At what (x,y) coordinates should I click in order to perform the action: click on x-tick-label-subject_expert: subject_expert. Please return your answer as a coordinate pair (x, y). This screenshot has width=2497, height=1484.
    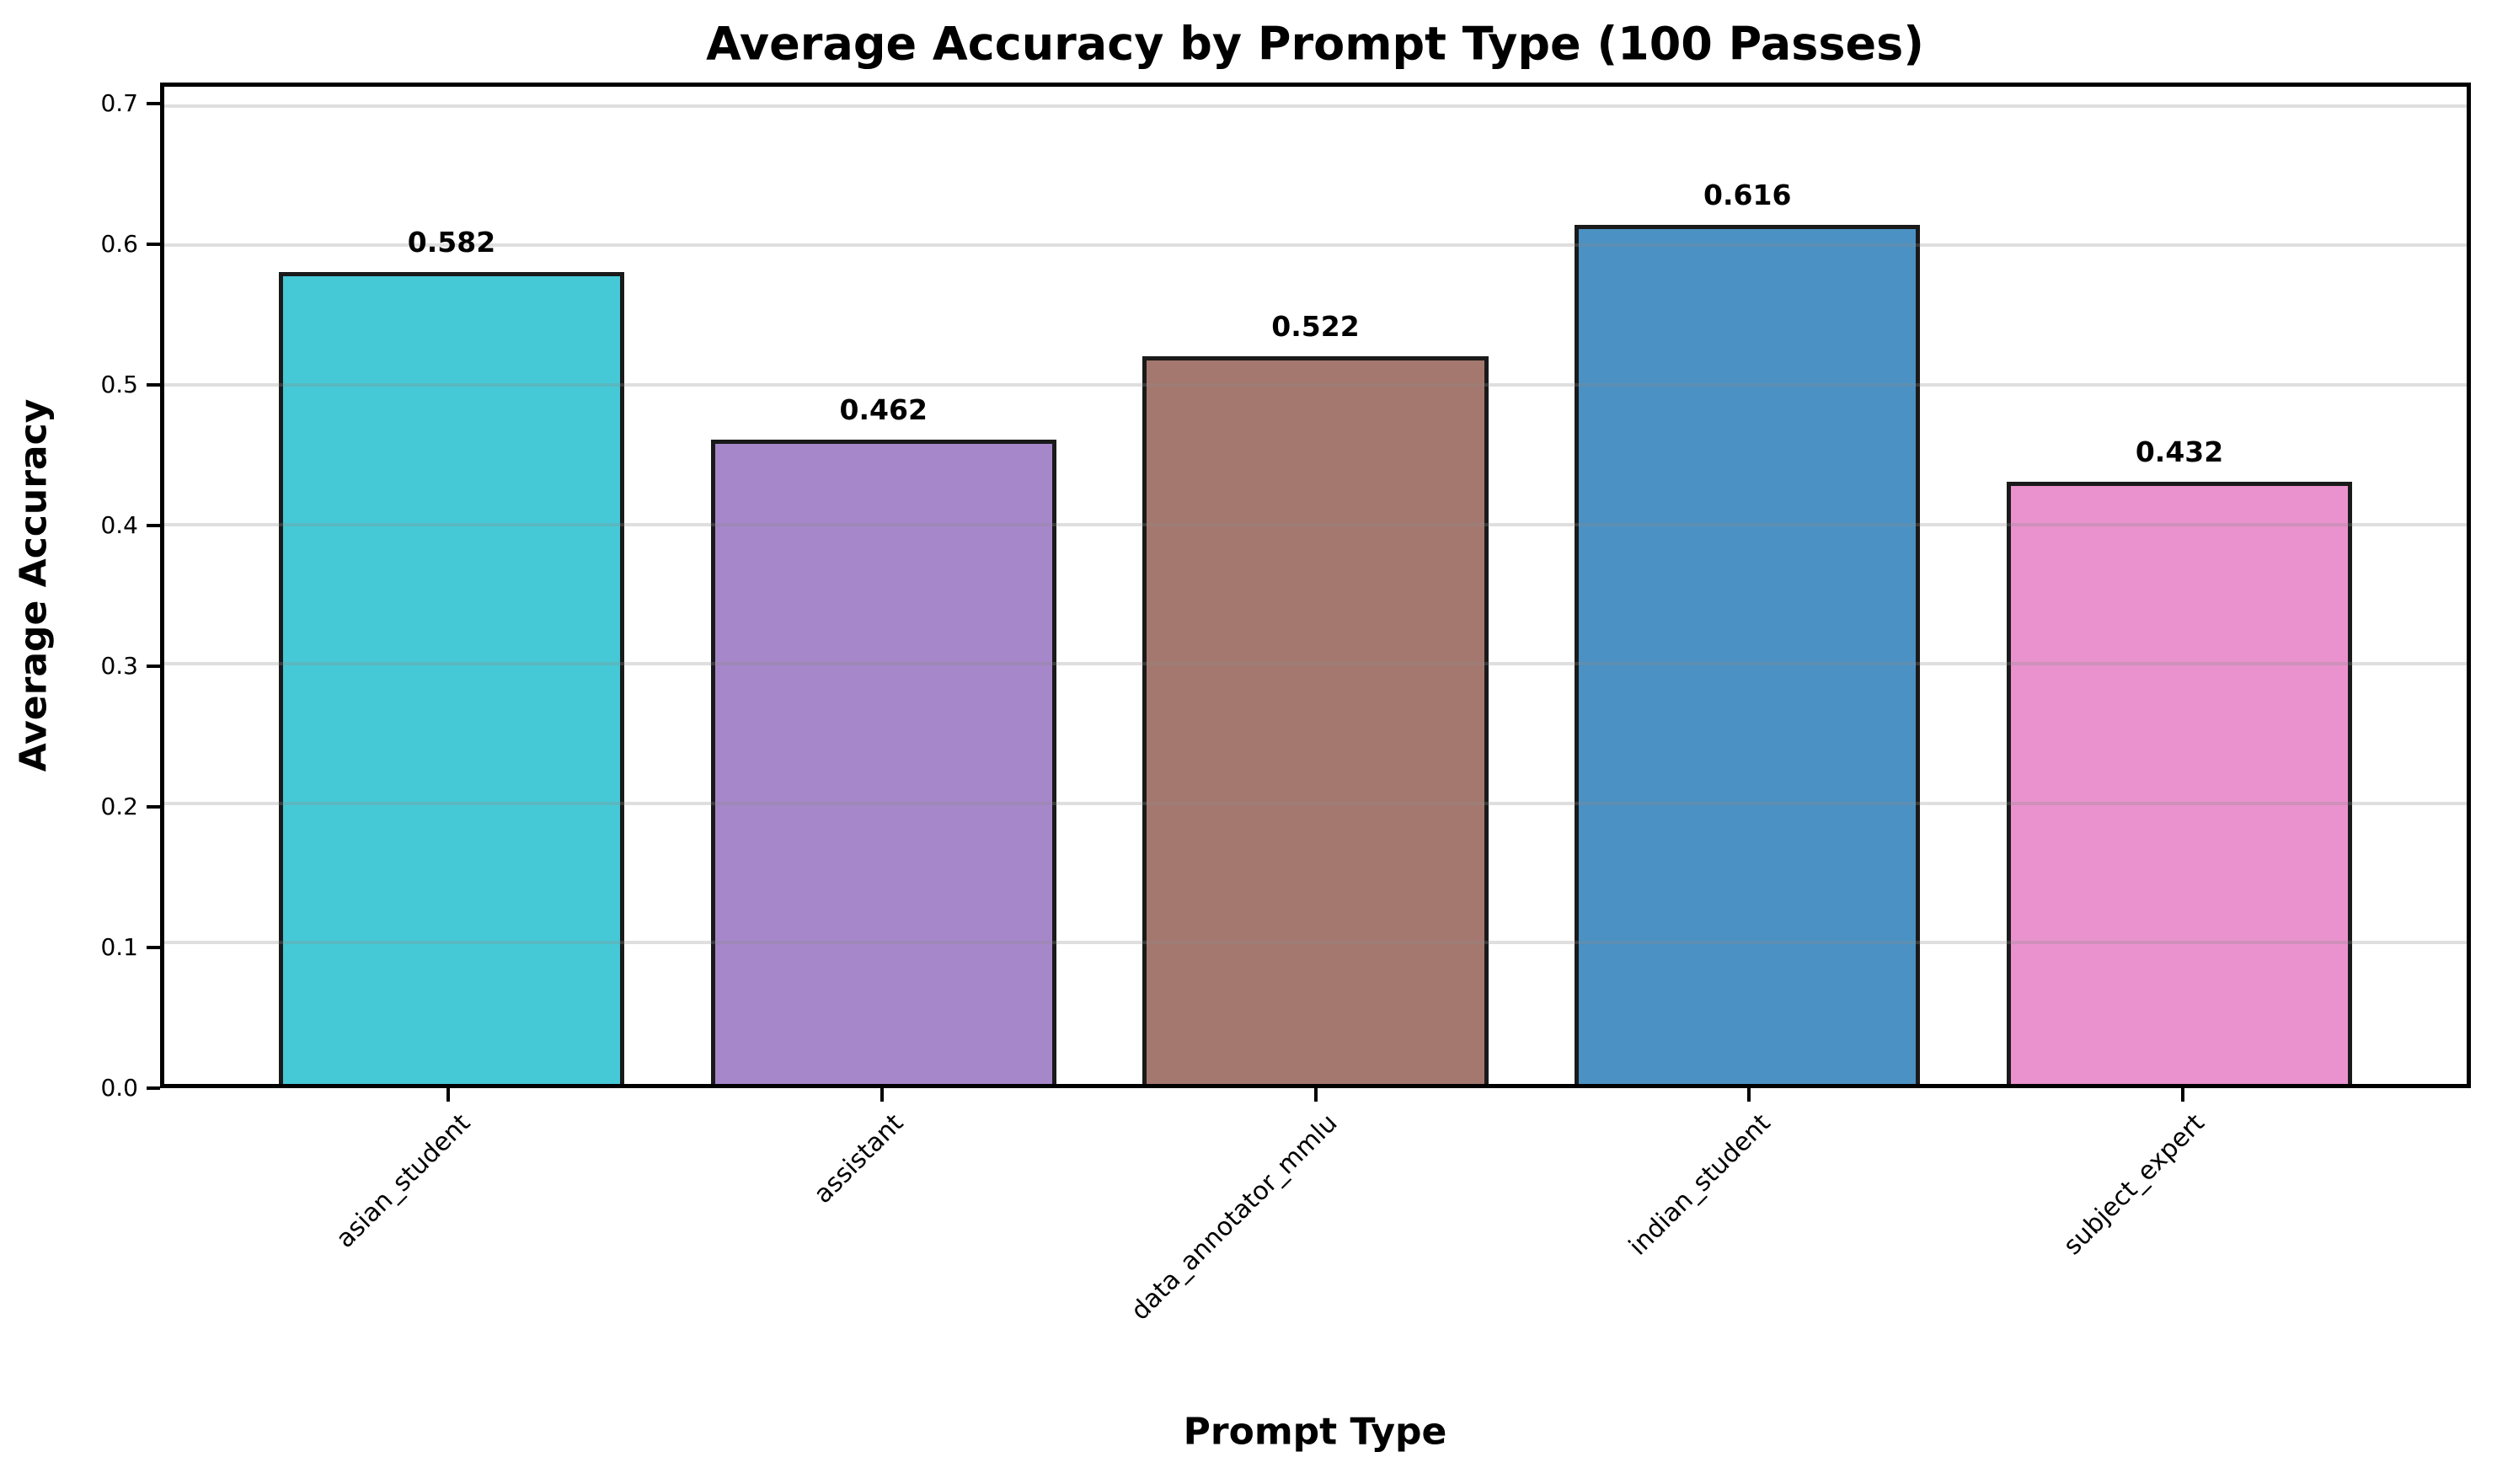
    Looking at the image, I should click on (2134, 1185).